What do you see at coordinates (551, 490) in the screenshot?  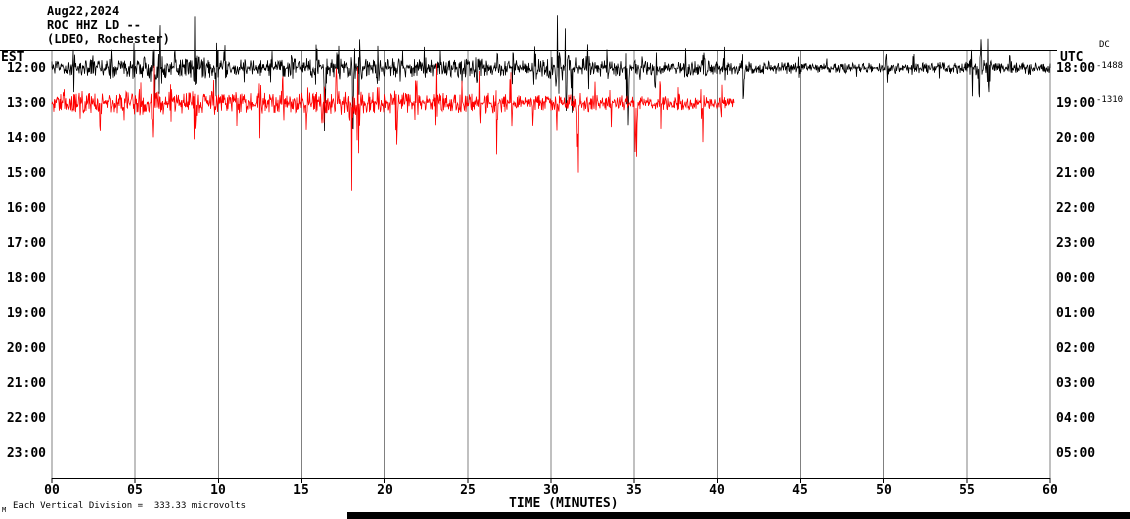 I see `minute-tick: 30` at bounding box center [551, 490].